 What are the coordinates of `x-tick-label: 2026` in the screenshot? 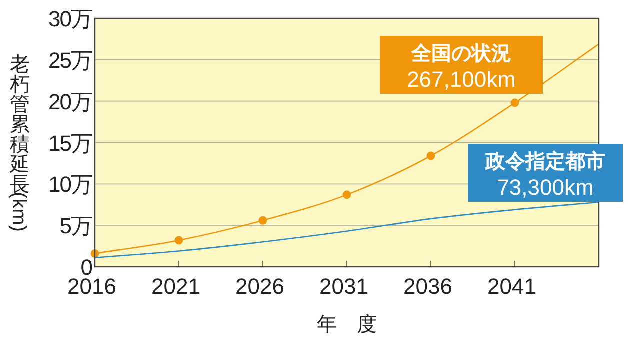 It's located at (260, 286).